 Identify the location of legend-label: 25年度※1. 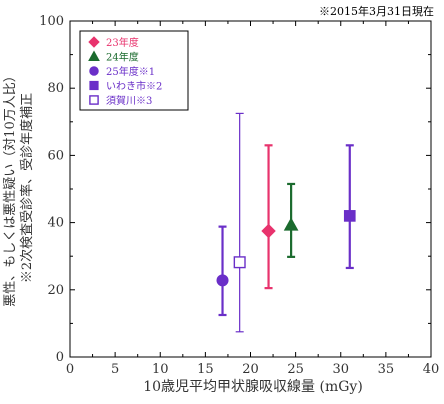
(130, 71).